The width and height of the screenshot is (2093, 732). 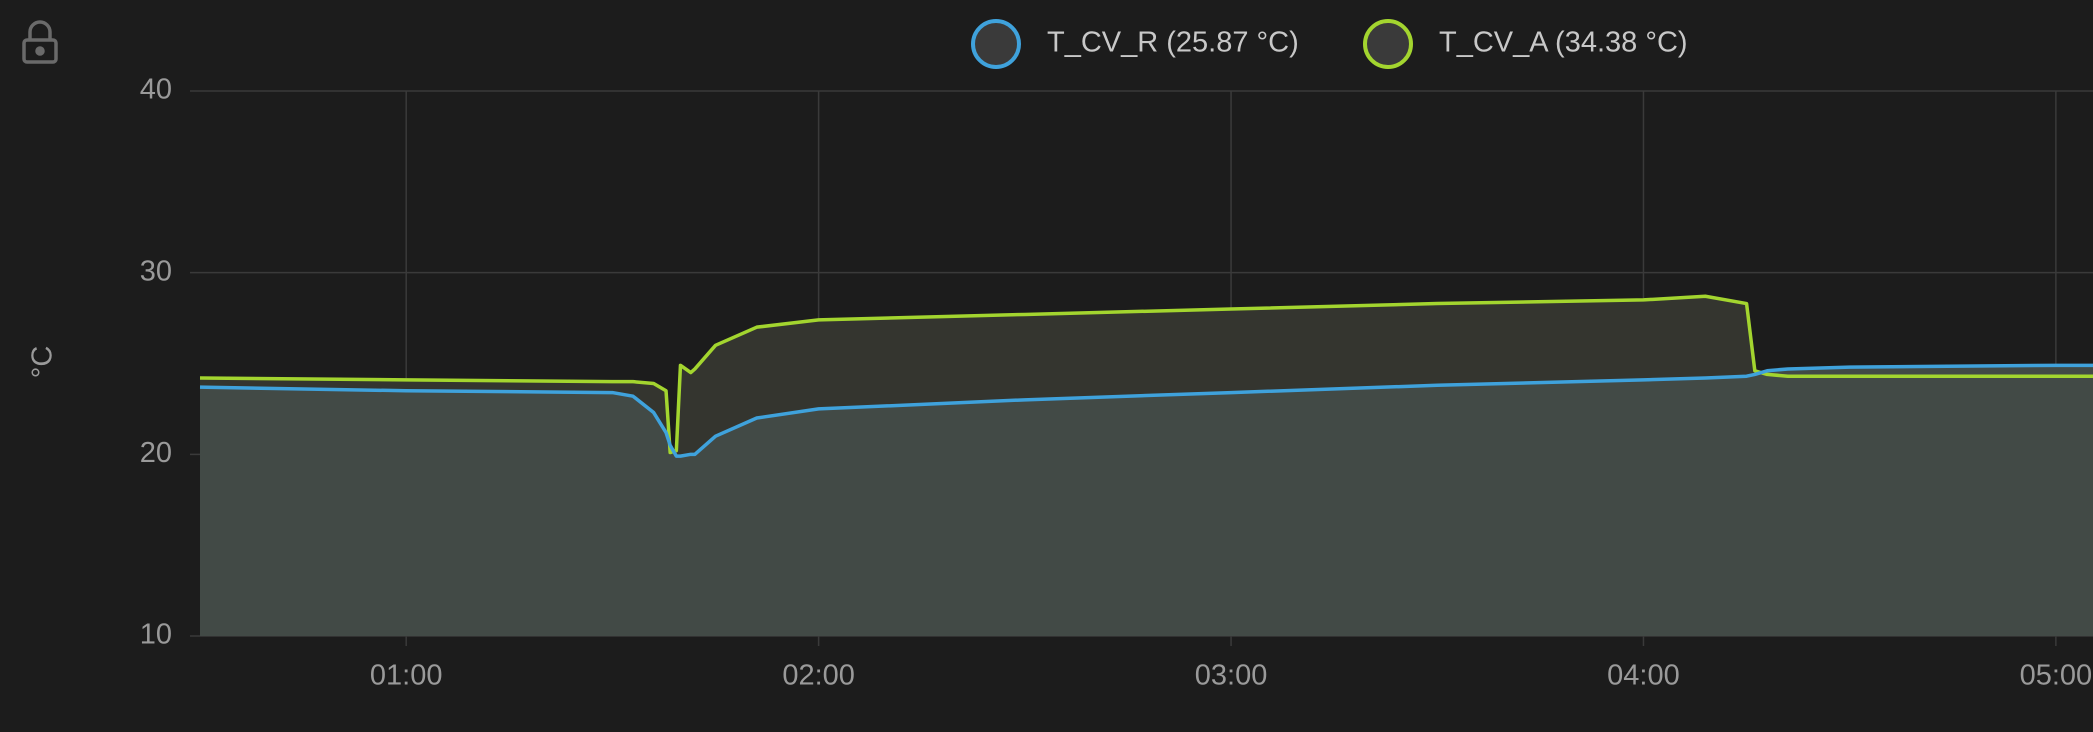 What do you see at coordinates (1563, 43) in the screenshot?
I see `legend-label: T_CV_A (34.38 °C)` at bounding box center [1563, 43].